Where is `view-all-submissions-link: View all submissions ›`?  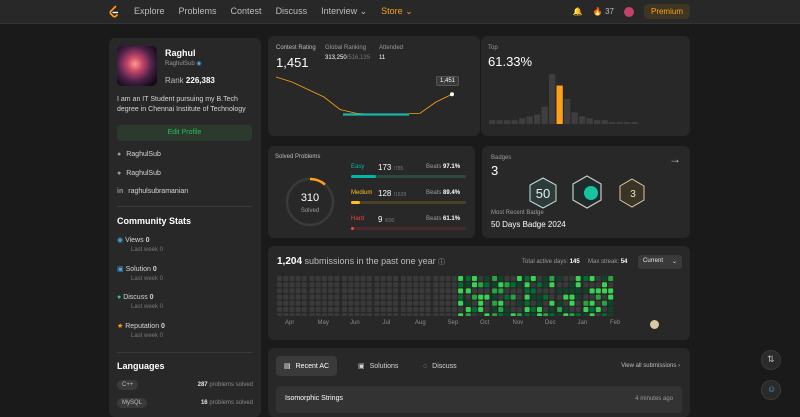
view-all-submissions-link: View all submissions › is located at coordinates (650, 366).